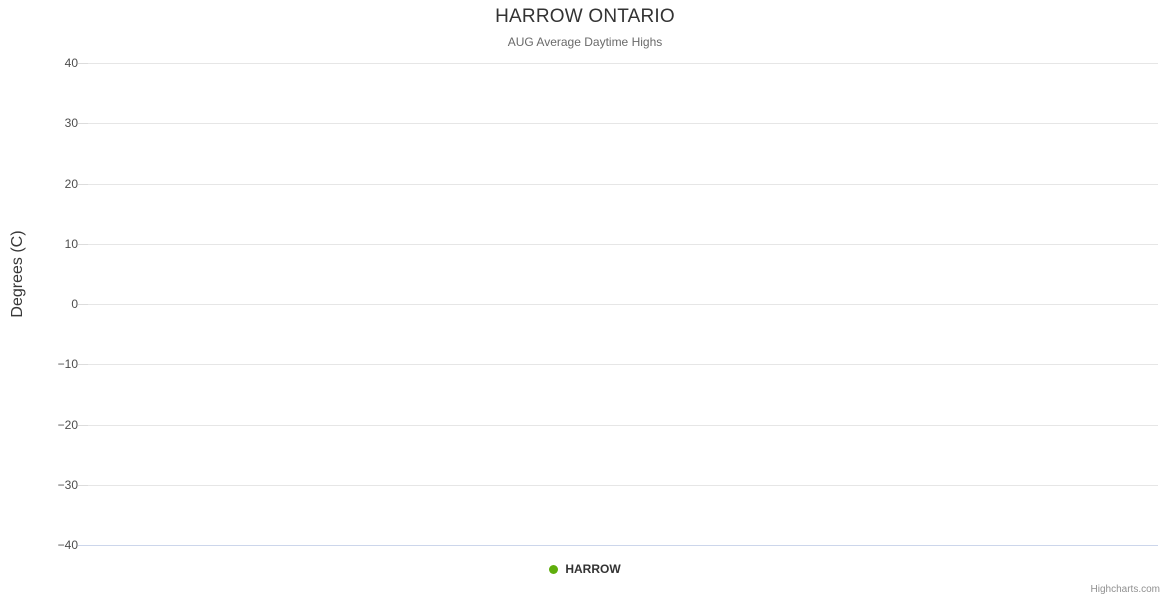 The width and height of the screenshot is (1170, 600). I want to click on highcharts-credits-link: Highcharts.com, so click(1125, 589).